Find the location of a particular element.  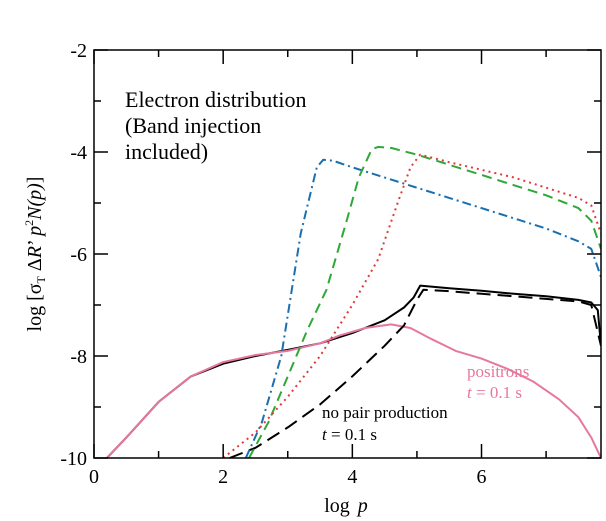

y-tick-label--8: -8 is located at coordinates (78, 357).